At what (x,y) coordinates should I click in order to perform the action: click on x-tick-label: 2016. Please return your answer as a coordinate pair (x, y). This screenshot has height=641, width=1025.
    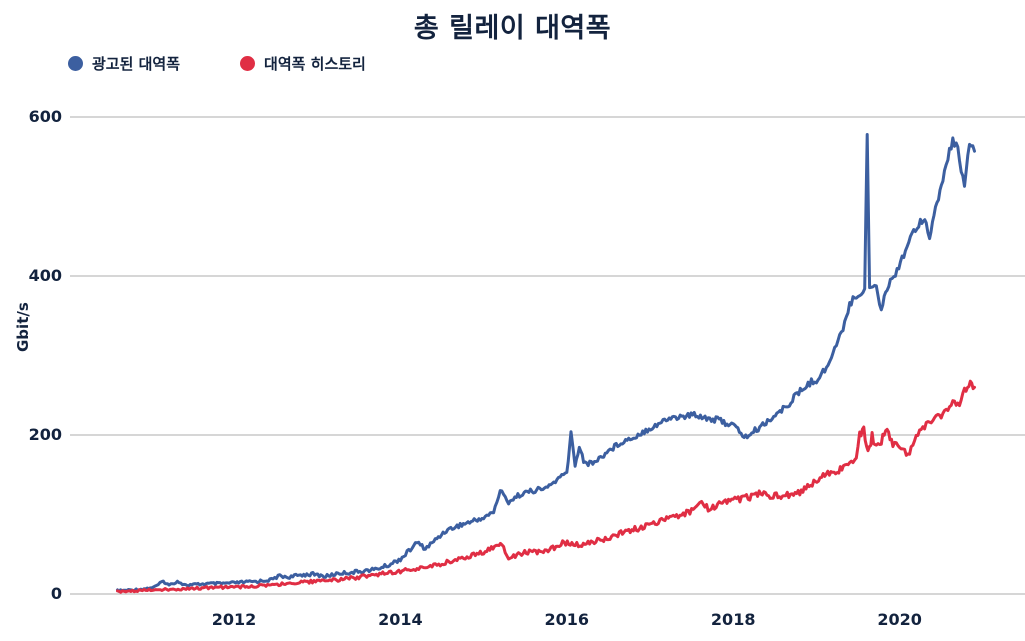
    Looking at the image, I should click on (567, 619).